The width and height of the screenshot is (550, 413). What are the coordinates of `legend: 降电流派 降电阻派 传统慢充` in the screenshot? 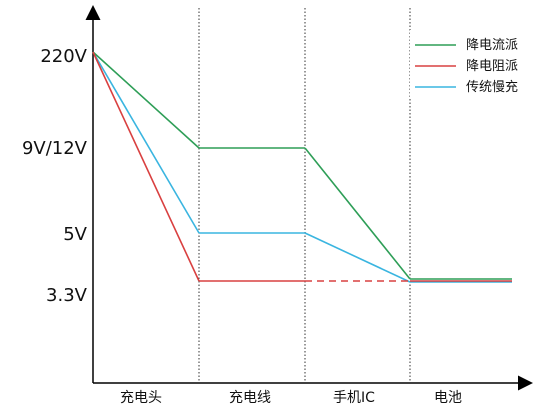 It's located at (475, 64).